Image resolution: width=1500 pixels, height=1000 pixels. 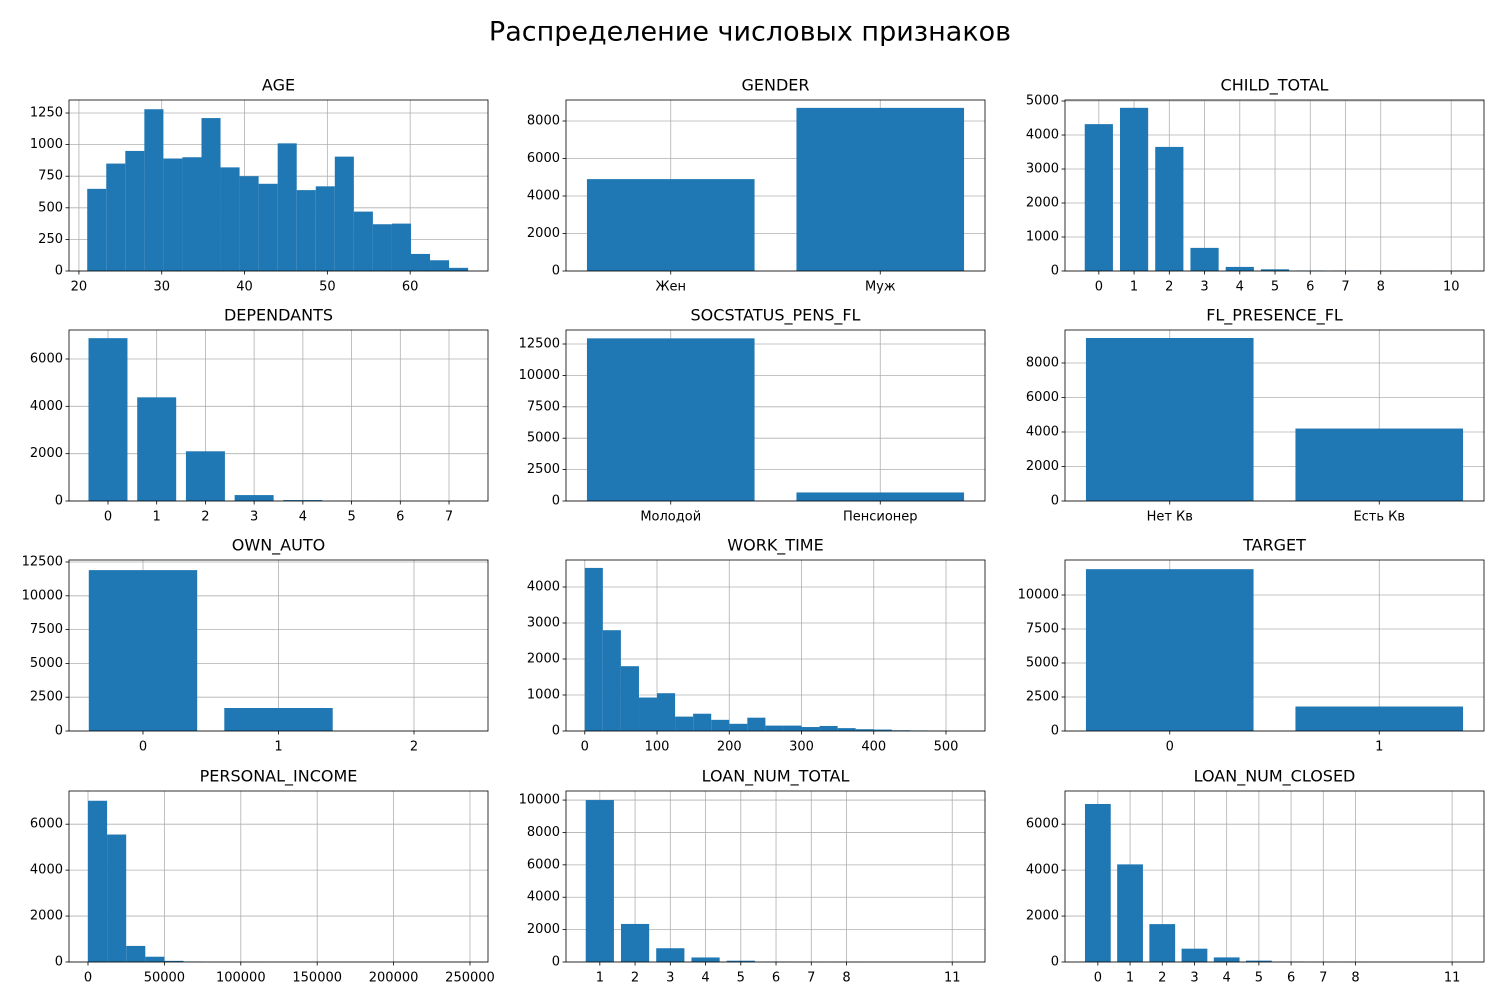 I want to click on subplot-title: SOCSTATUS_PENS_FL, so click(x=776, y=316).